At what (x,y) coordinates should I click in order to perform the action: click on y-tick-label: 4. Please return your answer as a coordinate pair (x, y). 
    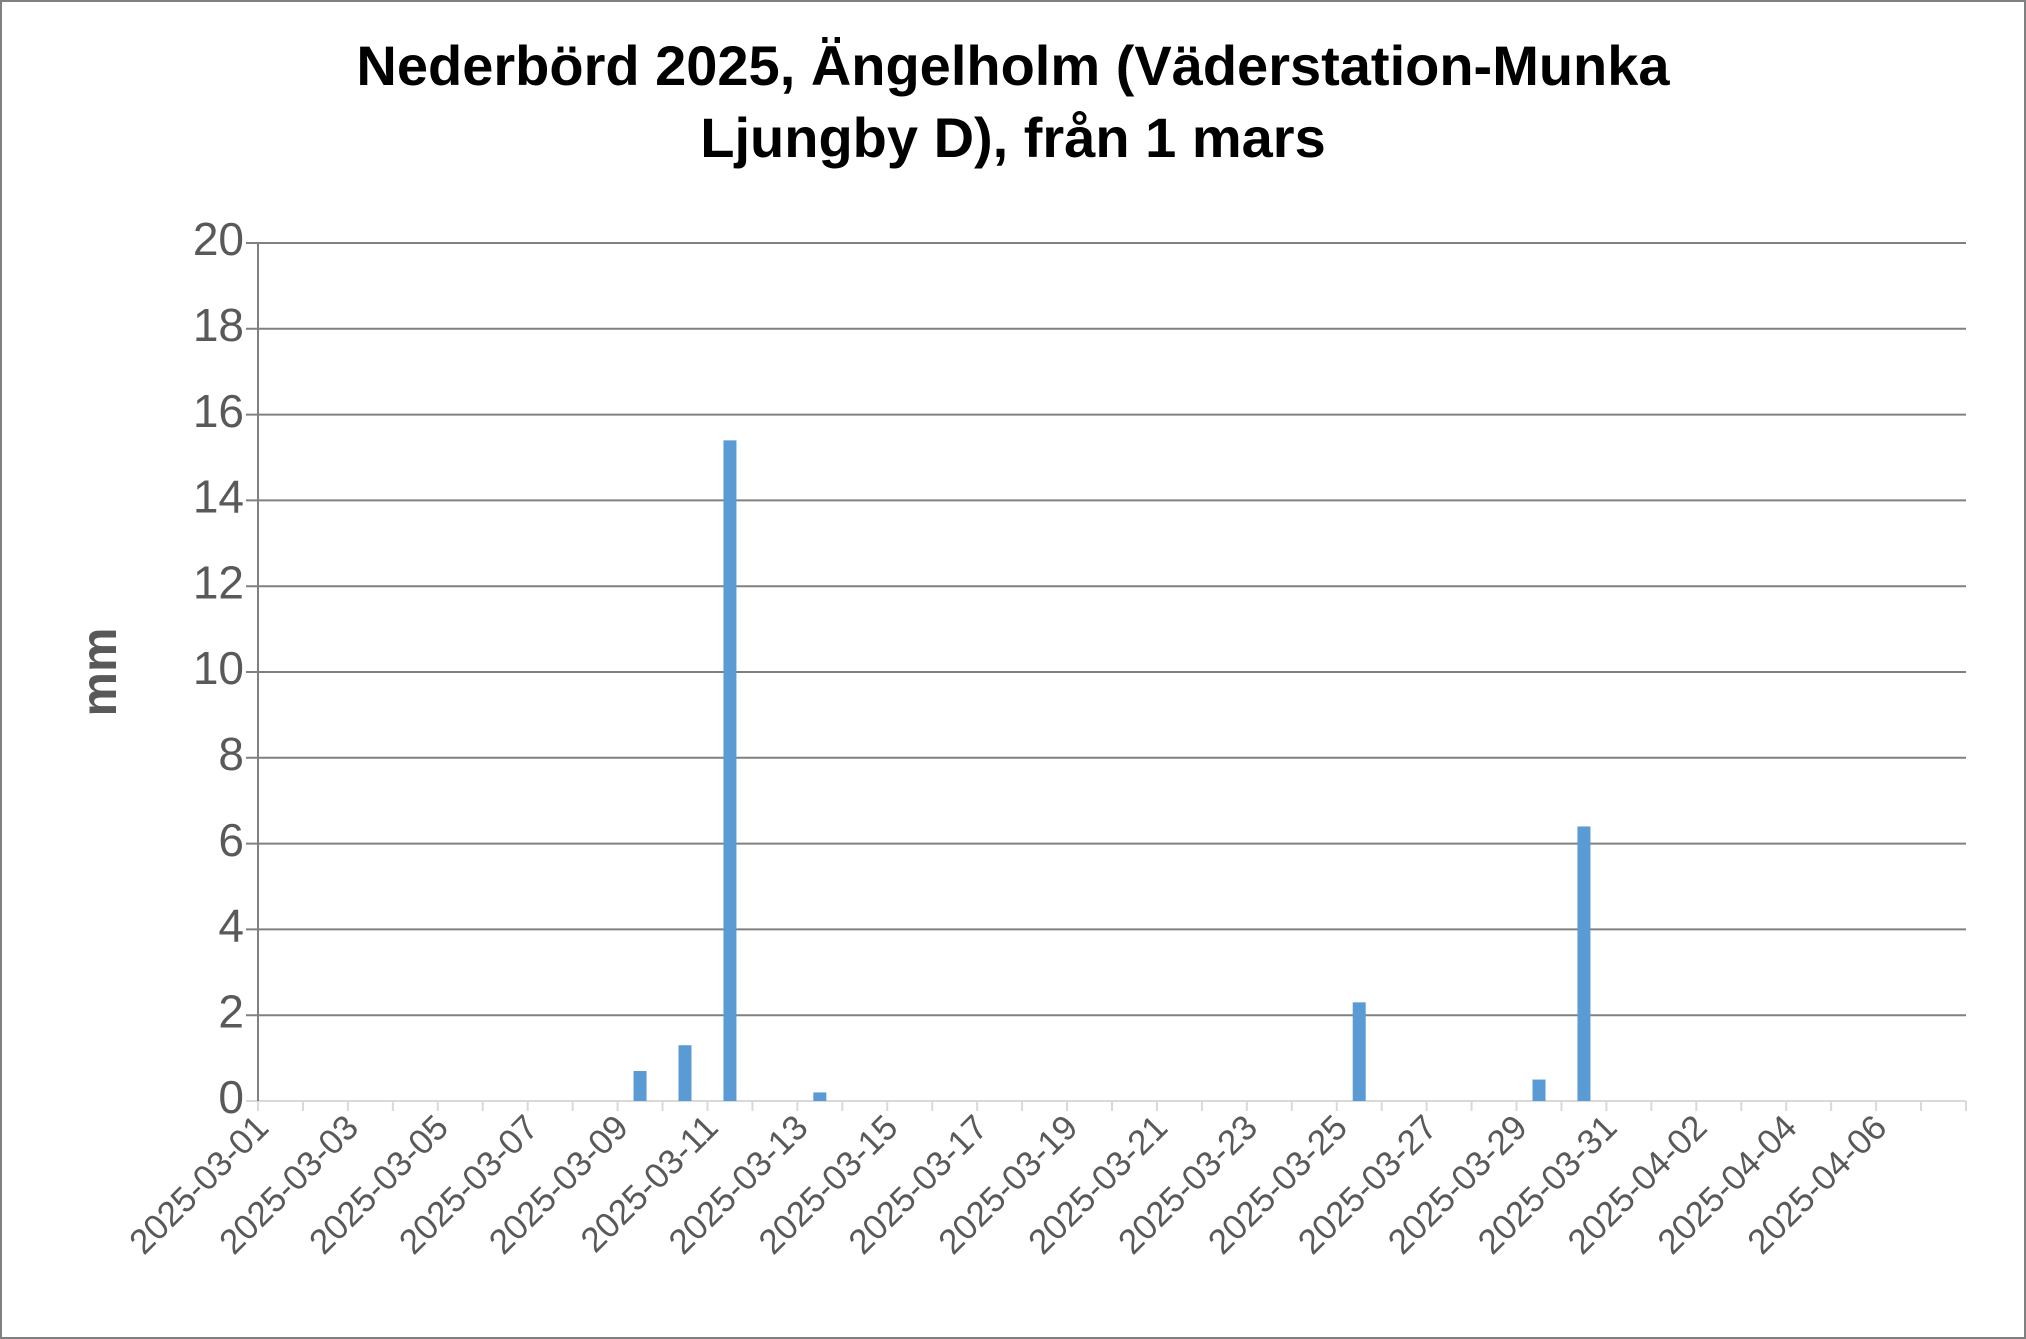
    Looking at the image, I should click on (231, 926).